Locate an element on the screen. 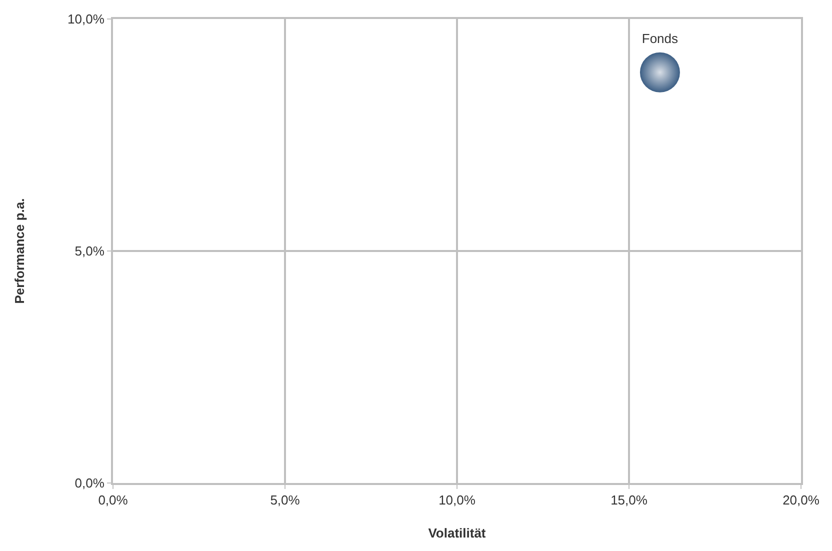 This screenshot has height=551, width=832. y-tick-label: 0,0% is located at coordinates (89, 483).